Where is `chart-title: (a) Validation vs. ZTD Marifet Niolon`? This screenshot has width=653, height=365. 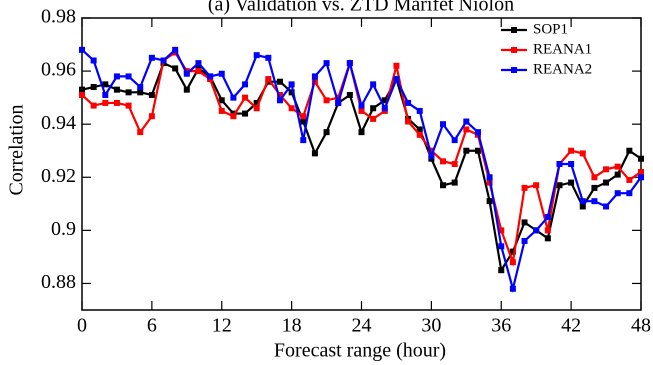 chart-title: (a) Validation vs. ZTD Marifet Niolon is located at coordinates (361, 8).